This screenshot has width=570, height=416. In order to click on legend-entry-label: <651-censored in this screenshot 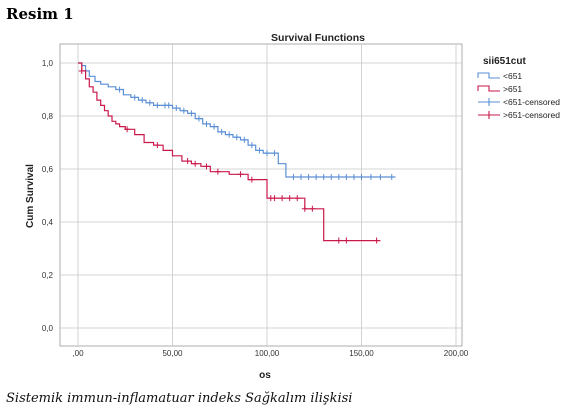, I will do `click(531, 102)`.